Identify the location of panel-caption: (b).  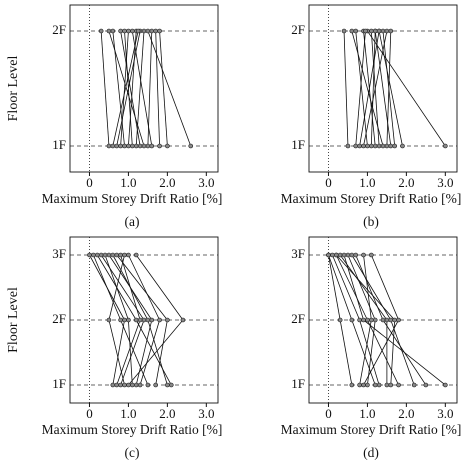
(371, 221).